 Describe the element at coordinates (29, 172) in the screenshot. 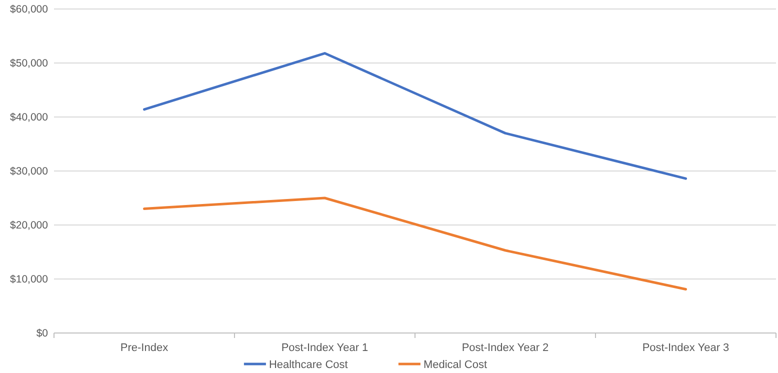

I see `y-tick-label: $30,000` at that location.